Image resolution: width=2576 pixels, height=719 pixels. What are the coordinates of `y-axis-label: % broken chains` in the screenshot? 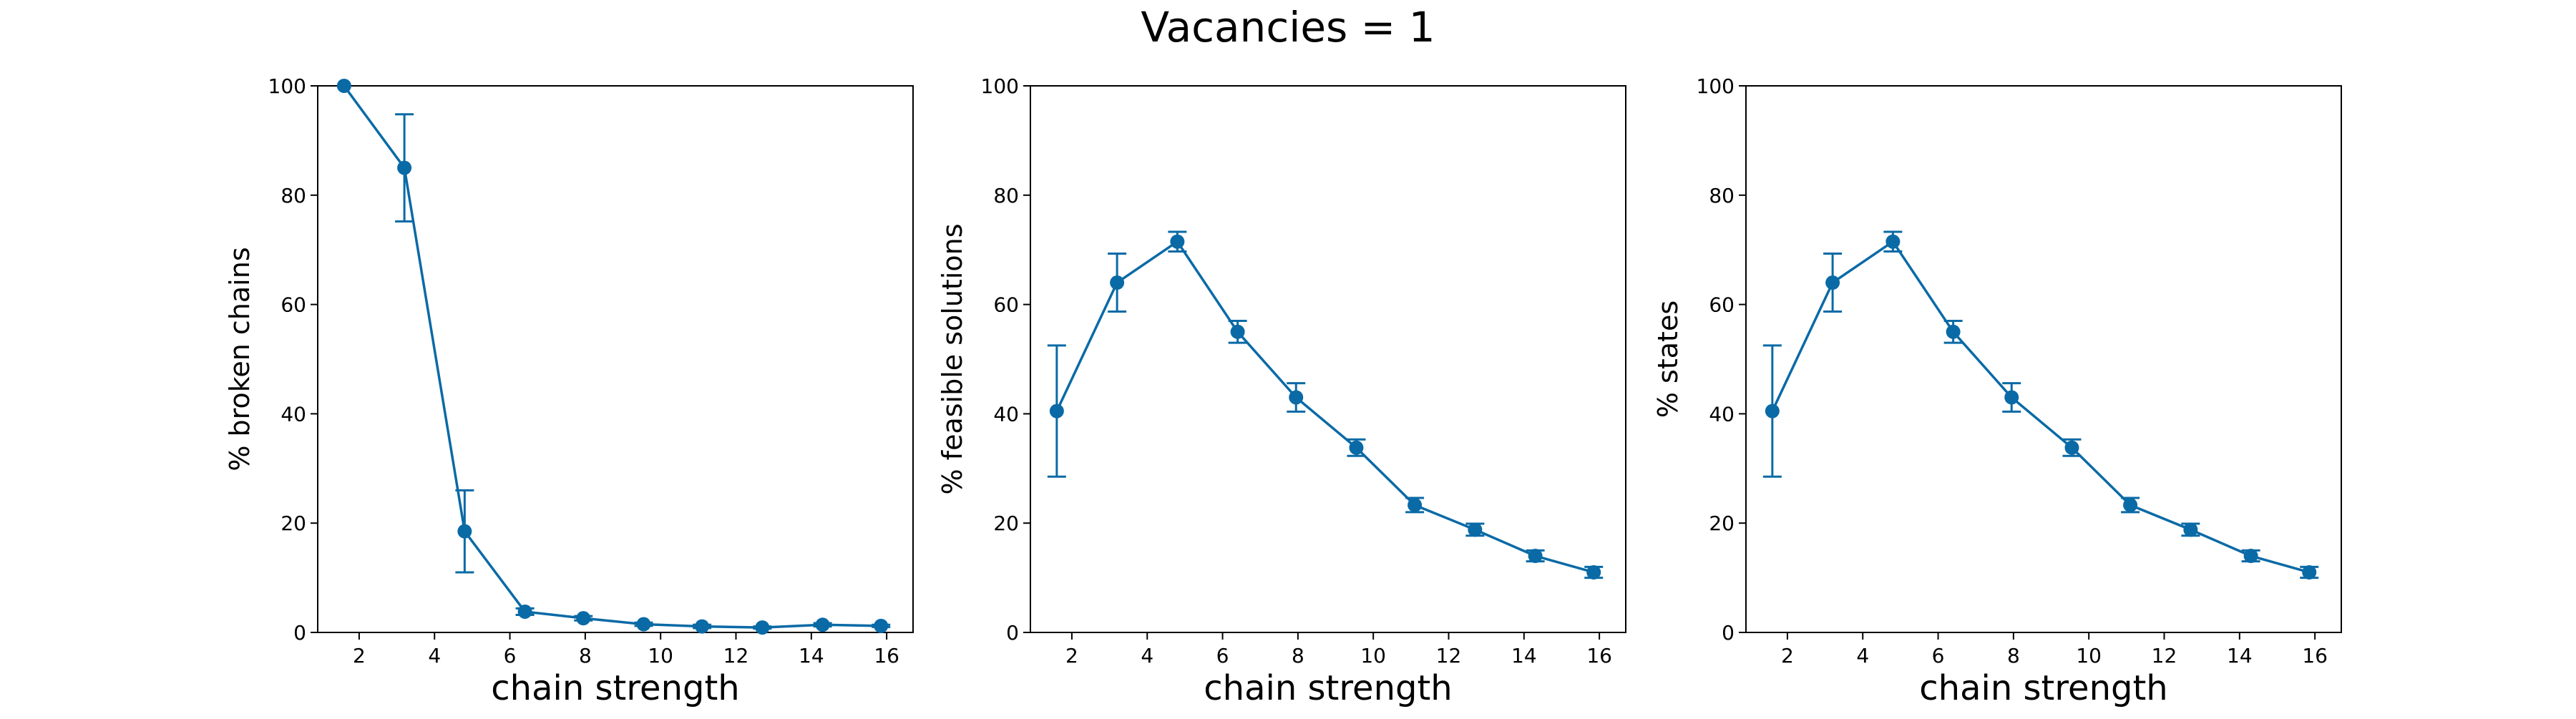 It's located at (239, 359).